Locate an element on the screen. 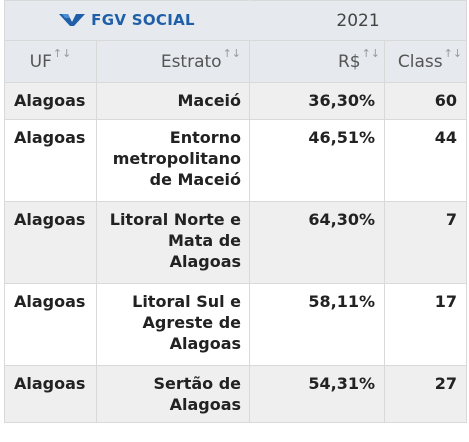  cell-estrato: Litoral Sul e Agreste de Alagoas is located at coordinates (173, 324).